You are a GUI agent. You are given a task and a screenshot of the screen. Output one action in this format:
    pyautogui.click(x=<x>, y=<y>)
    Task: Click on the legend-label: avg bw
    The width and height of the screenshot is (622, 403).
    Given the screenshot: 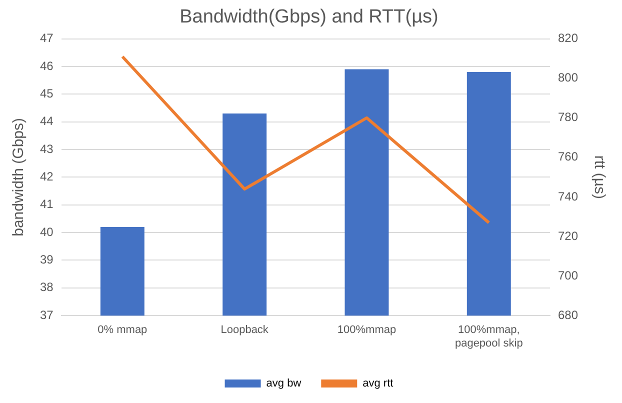 What is the action you would take?
    pyautogui.click(x=284, y=384)
    